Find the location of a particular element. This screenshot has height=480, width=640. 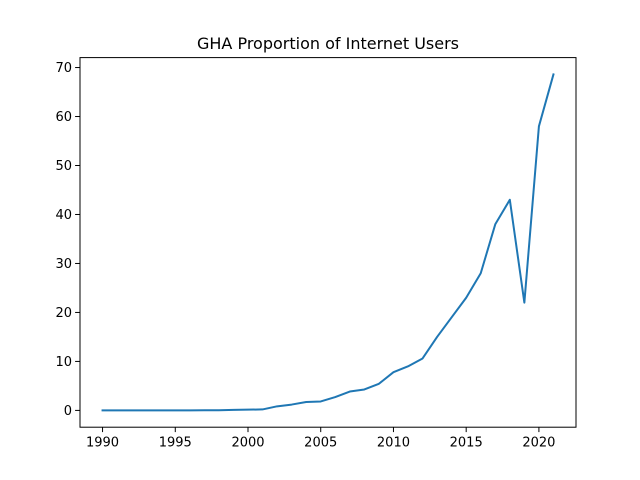

x-tick-label: 2010 is located at coordinates (393, 443).